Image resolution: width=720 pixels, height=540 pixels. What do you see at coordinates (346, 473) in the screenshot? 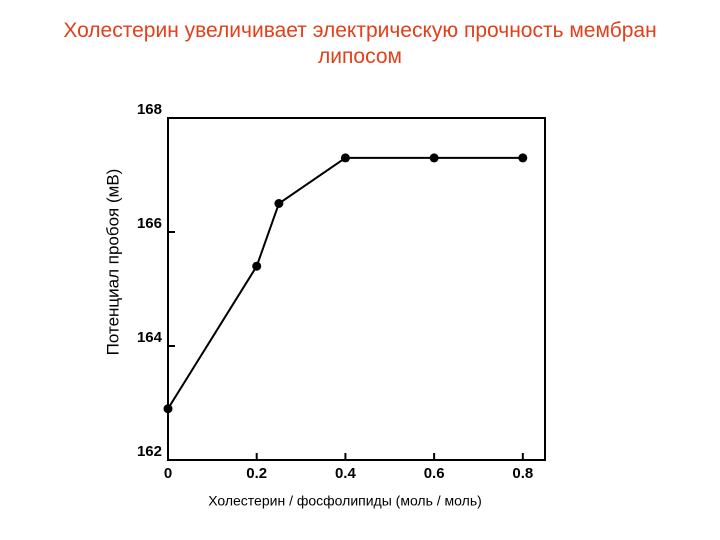
I see `x-tick-label: 0.4` at bounding box center [346, 473].